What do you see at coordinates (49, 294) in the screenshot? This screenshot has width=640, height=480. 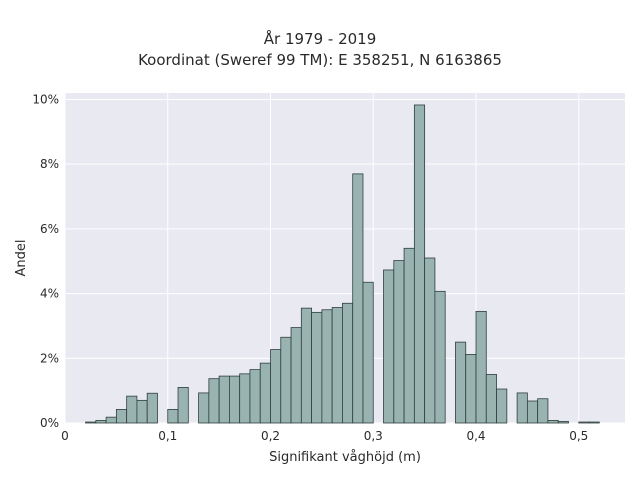 I see `y-tick-label: 4%` at bounding box center [49, 294].